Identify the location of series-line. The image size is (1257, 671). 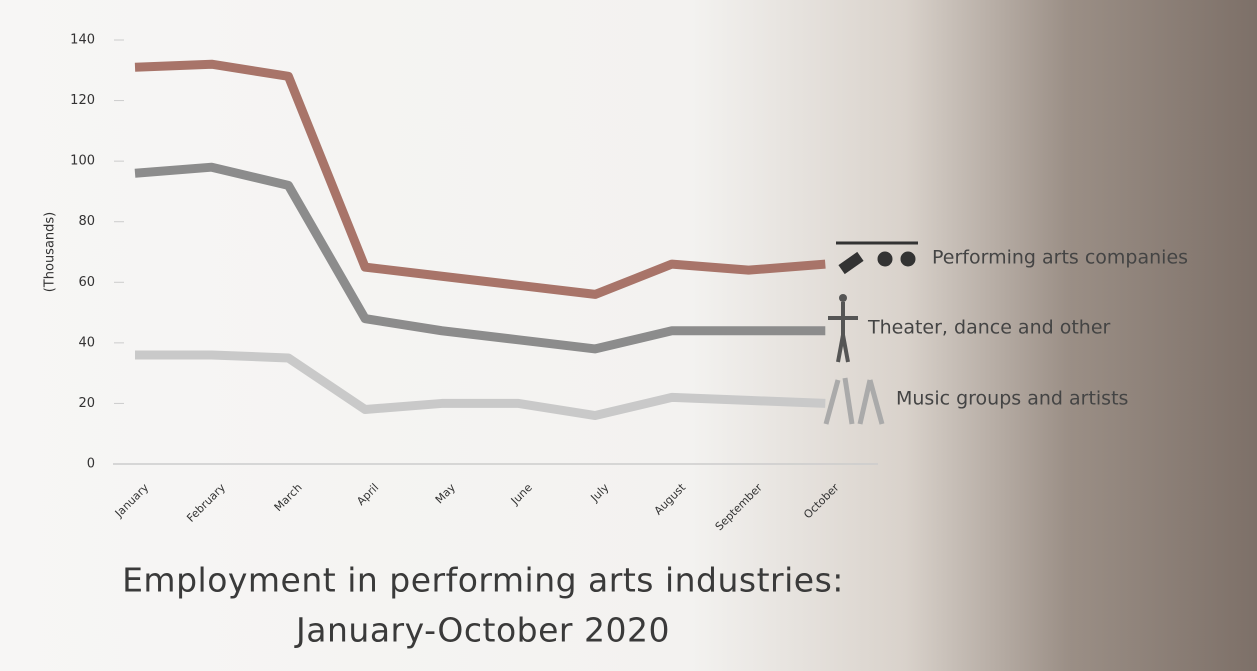
(480, 385).